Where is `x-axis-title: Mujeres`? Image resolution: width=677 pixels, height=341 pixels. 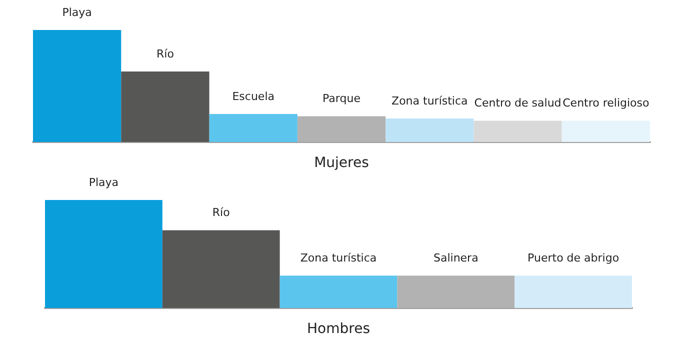 x-axis-title: Mujeres is located at coordinates (341, 163).